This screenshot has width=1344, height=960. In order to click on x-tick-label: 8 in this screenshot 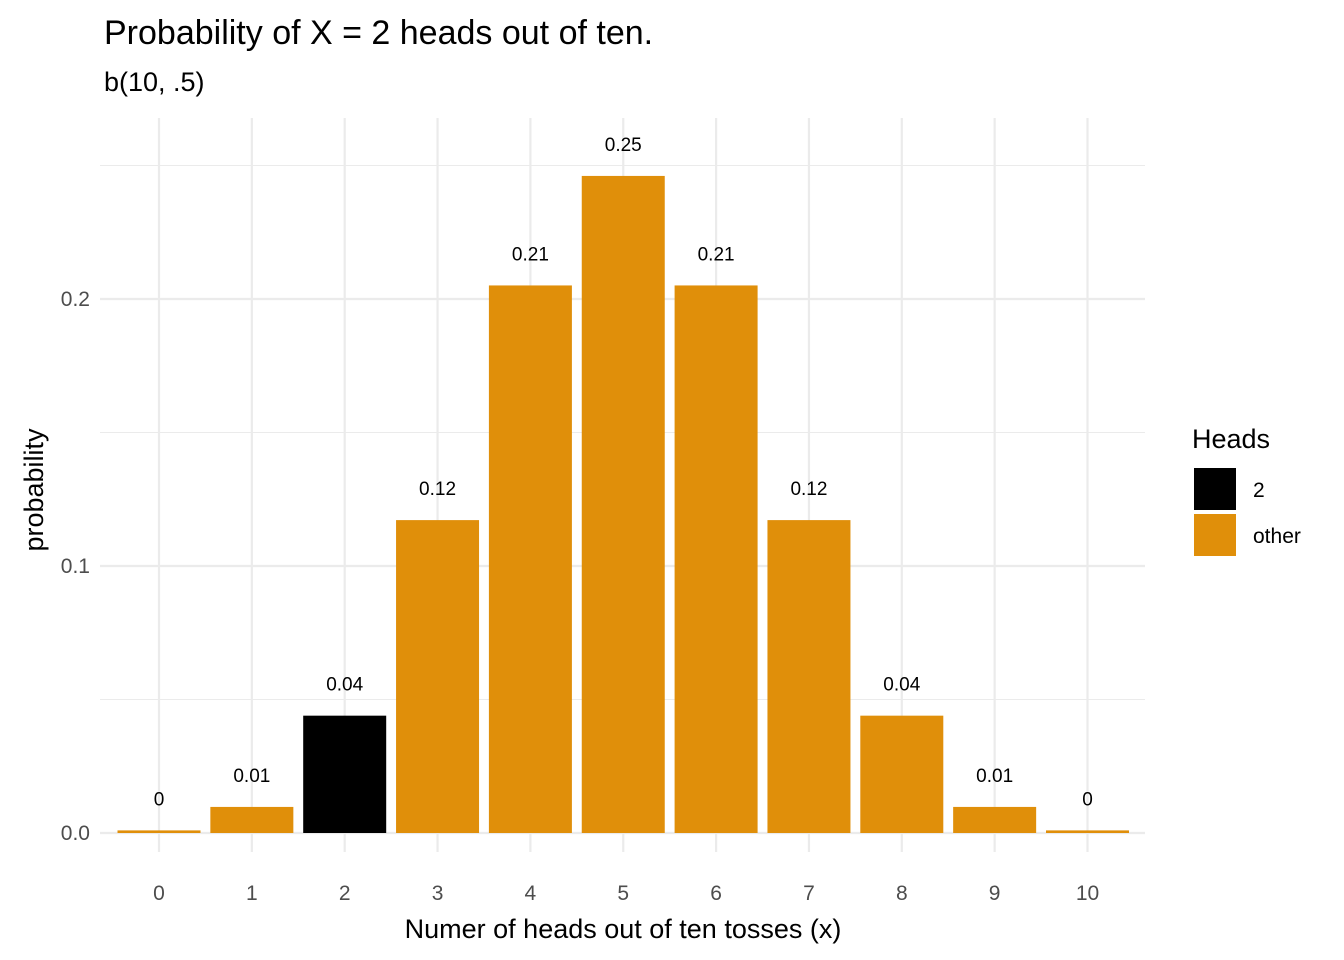, I will do `click(902, 893)`.